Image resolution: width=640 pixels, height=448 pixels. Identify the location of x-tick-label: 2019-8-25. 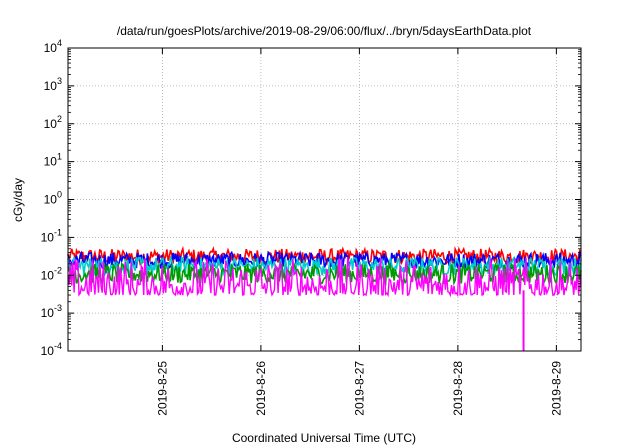
(162, 388).